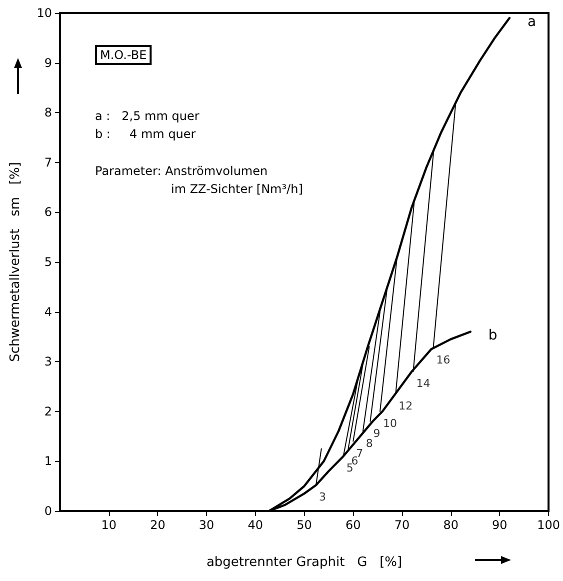 Image resolution: width=563 pixels, height=581 pixels. I want to click on x-tick-label: 20, so click(158, 525).